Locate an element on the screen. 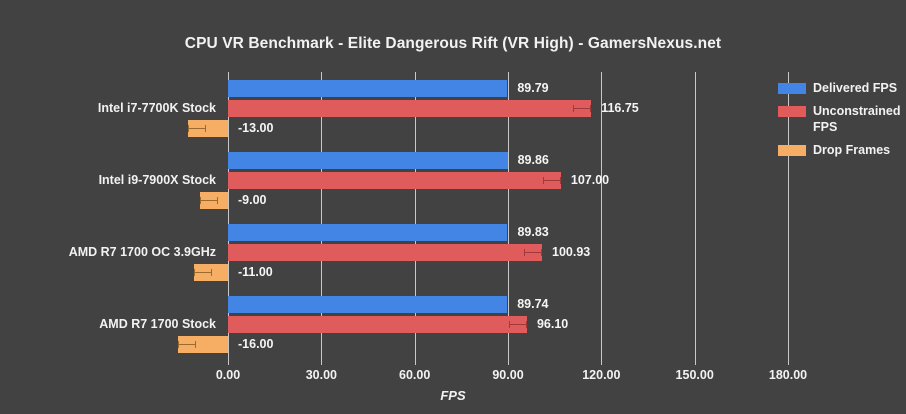 The height and width of the screenshot is (414, 906). x-tick-label: 30.00 is located at coordinates (321, 375).